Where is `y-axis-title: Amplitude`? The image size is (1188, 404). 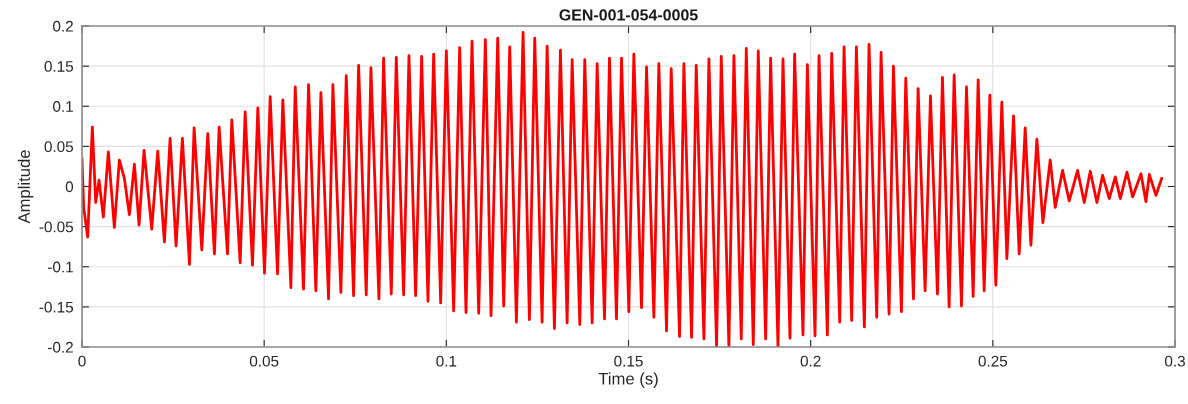
y-axis-title: Amplitude is located at coordinates (25, 187).